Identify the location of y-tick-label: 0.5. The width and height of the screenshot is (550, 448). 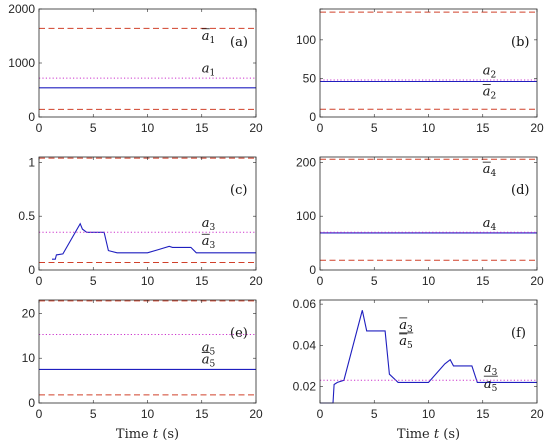
(26, 216).